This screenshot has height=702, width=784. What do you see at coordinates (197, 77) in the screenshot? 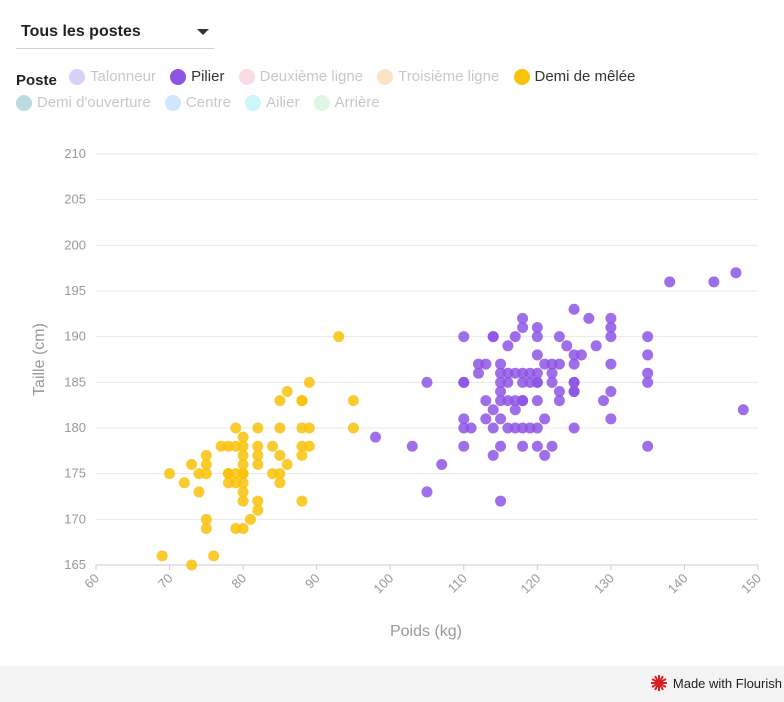
I see `legend-item-pilier: Pilier` at bounding box center [197, 77].